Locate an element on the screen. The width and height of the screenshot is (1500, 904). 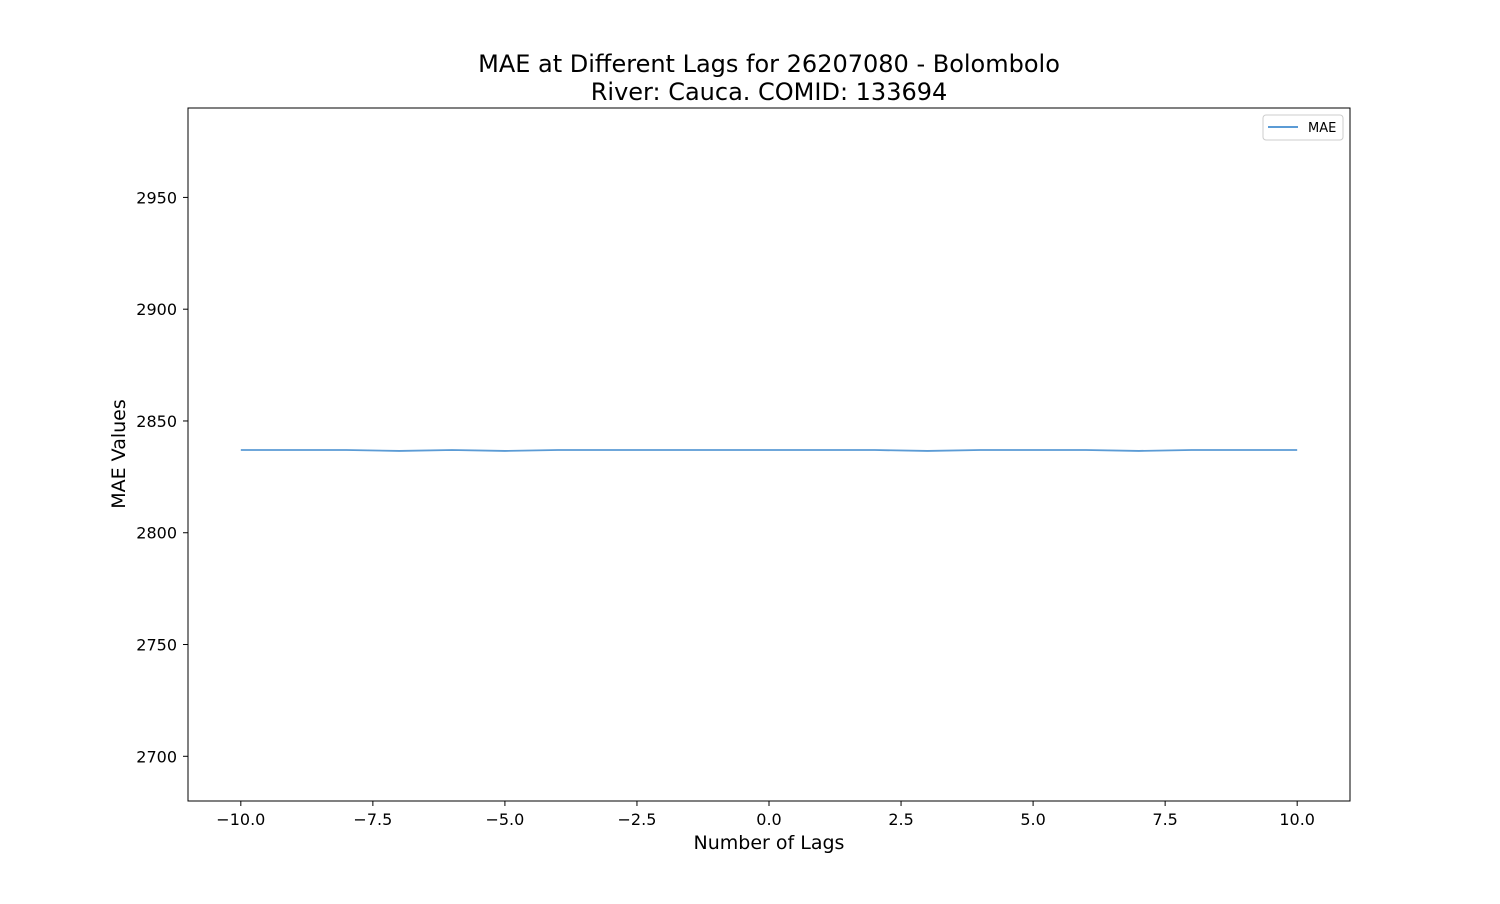
y-tick-label: 2850 is located at coordinates (156, 421).